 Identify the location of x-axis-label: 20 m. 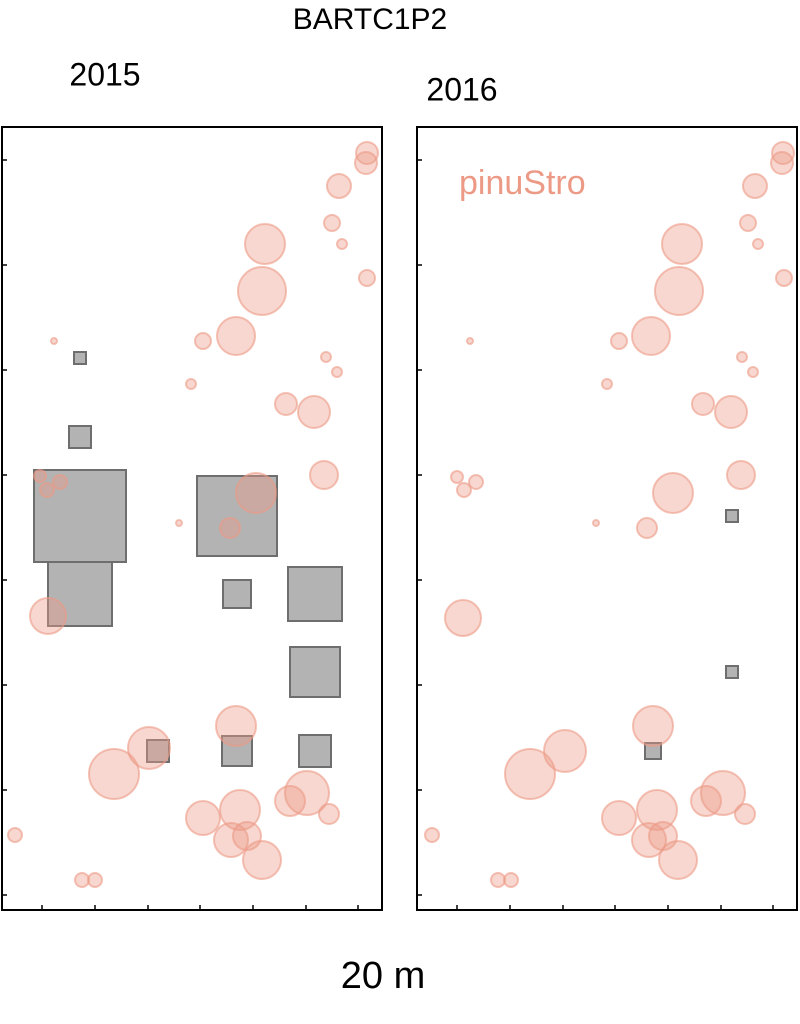
(383, 976).